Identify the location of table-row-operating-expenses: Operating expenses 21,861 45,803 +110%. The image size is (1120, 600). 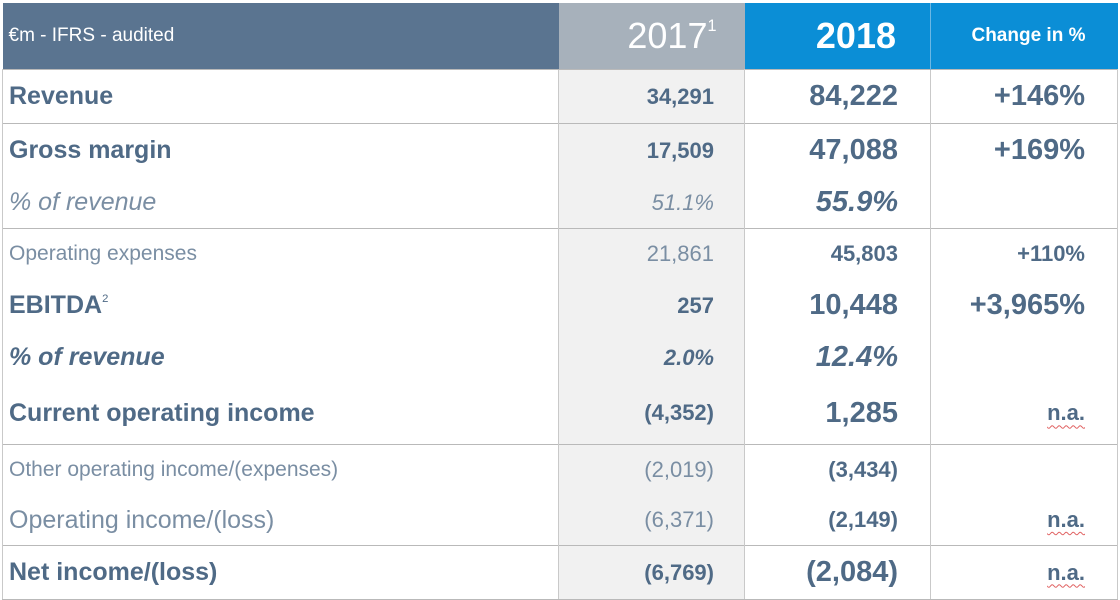
(560, 253).